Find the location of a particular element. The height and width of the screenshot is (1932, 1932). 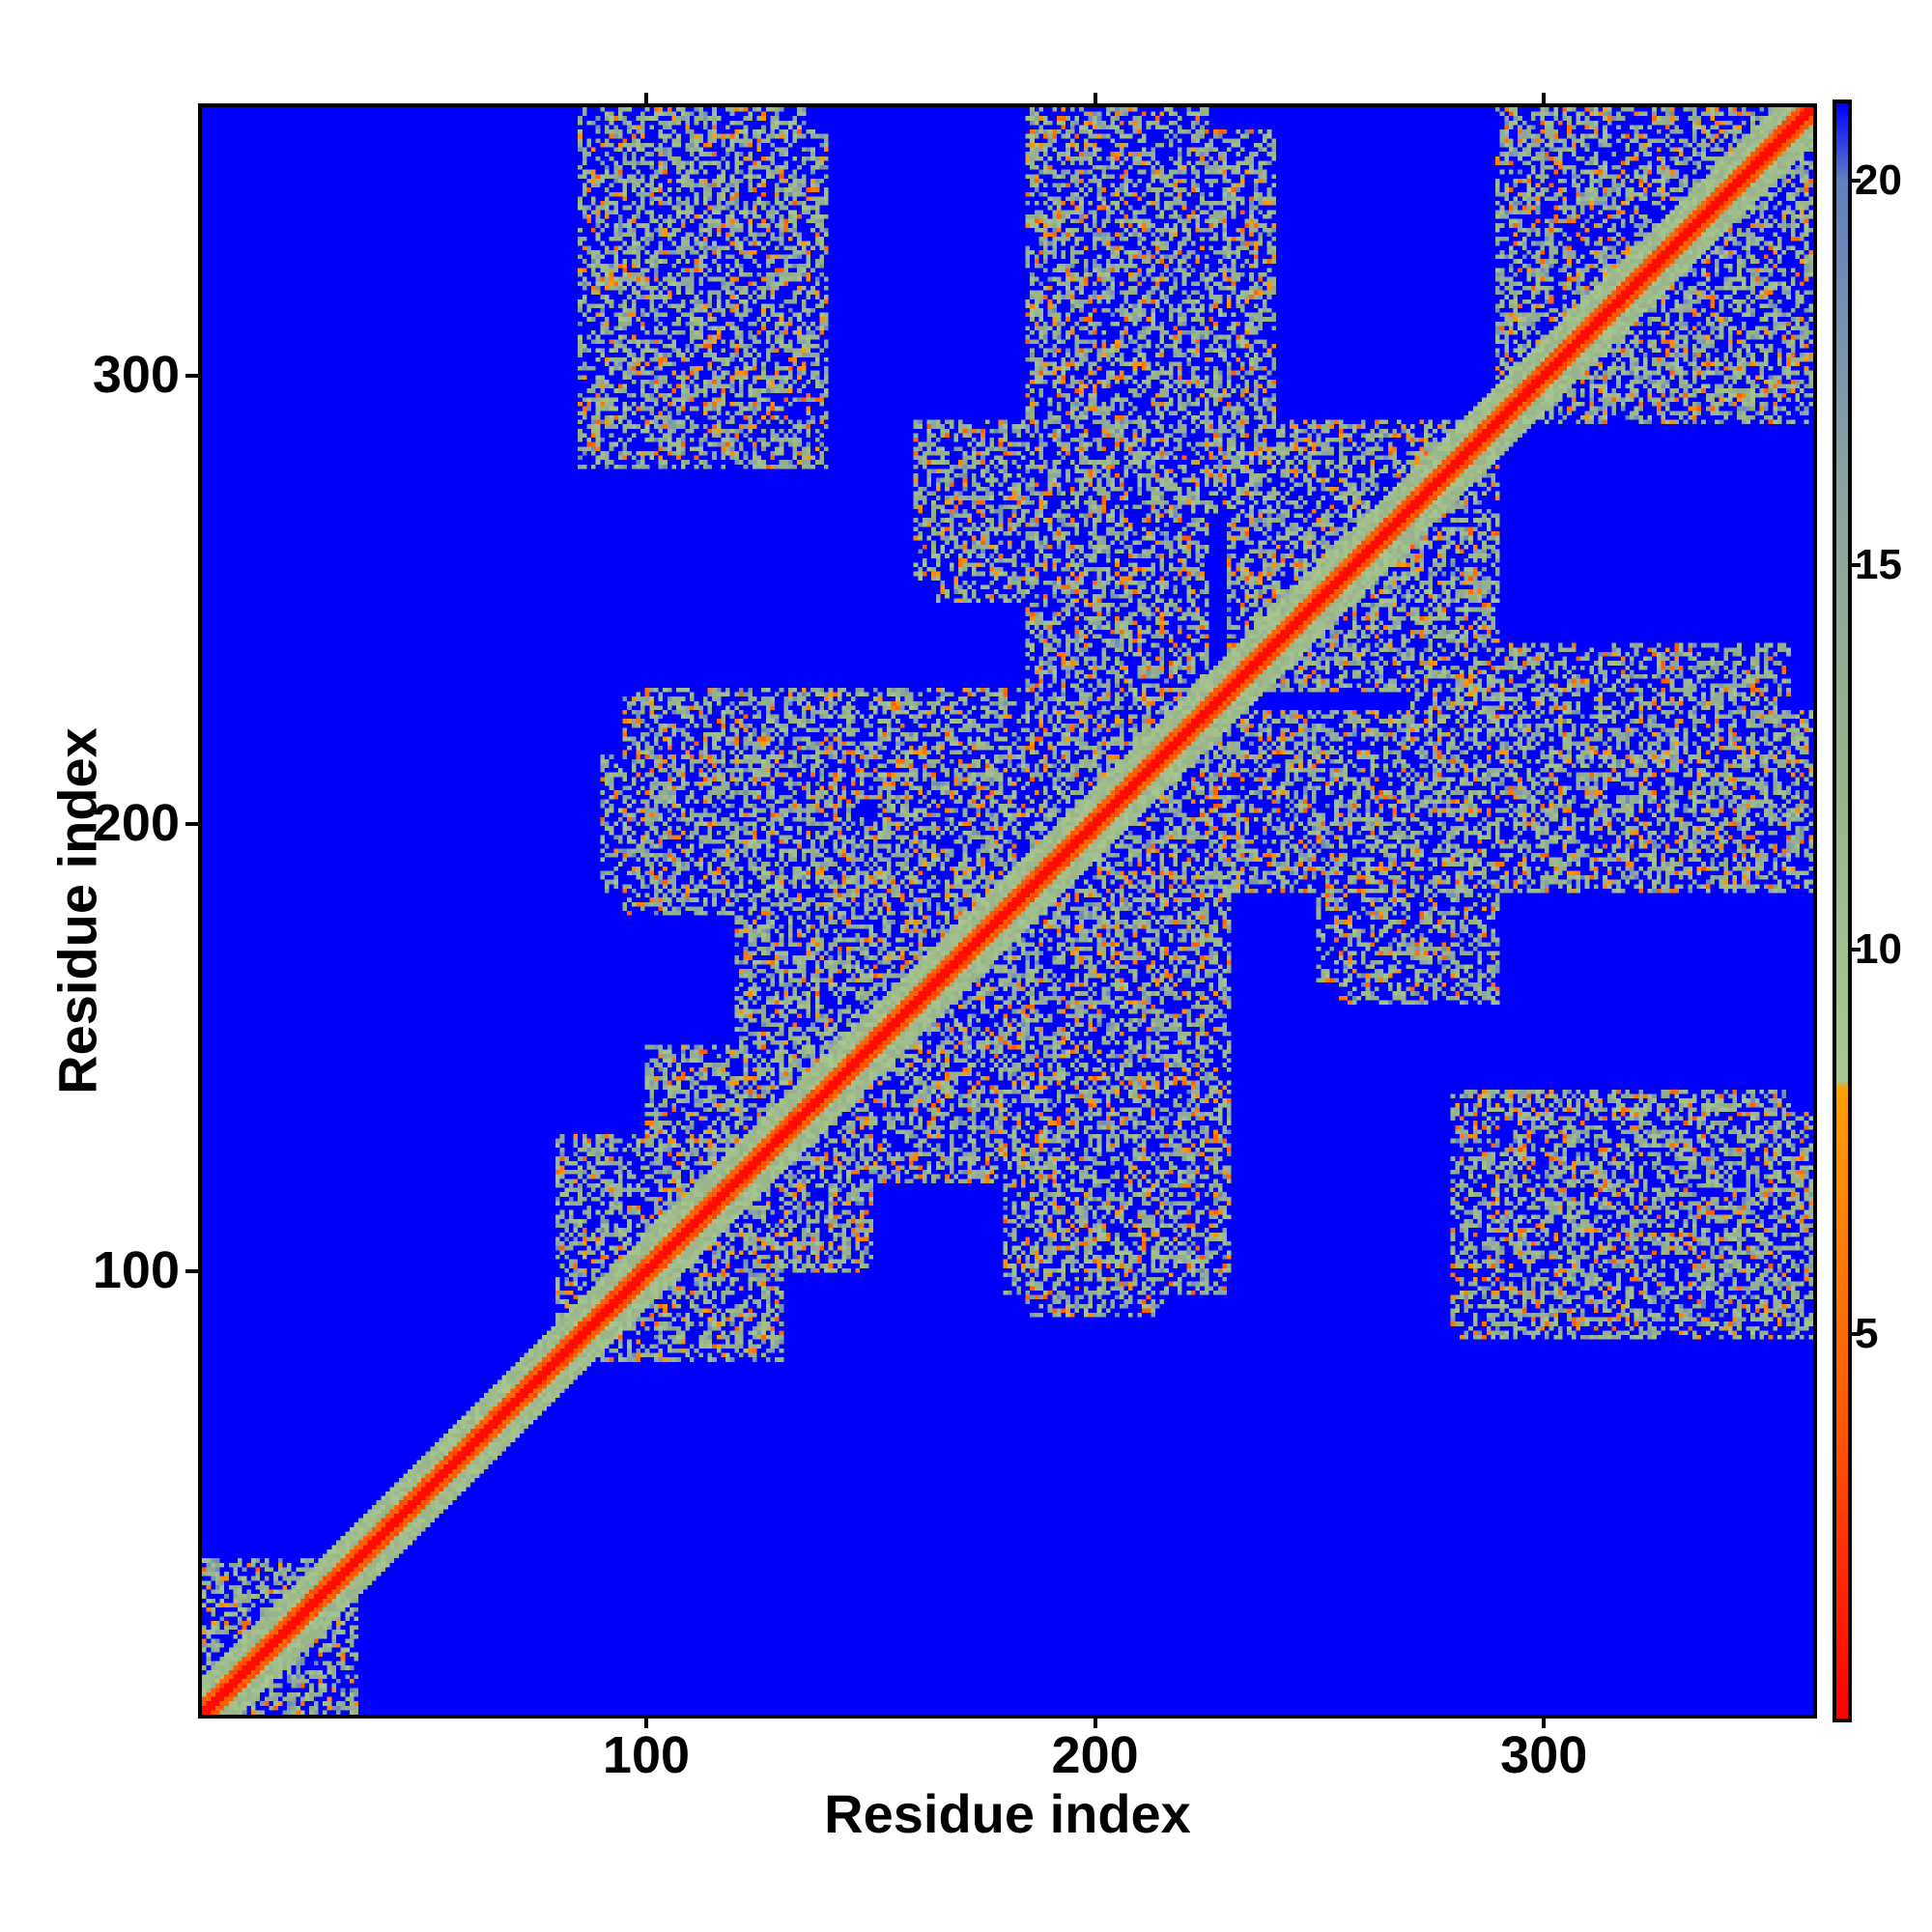

colorbar-tick-label: 20 is located at coordinates (1878, 180).